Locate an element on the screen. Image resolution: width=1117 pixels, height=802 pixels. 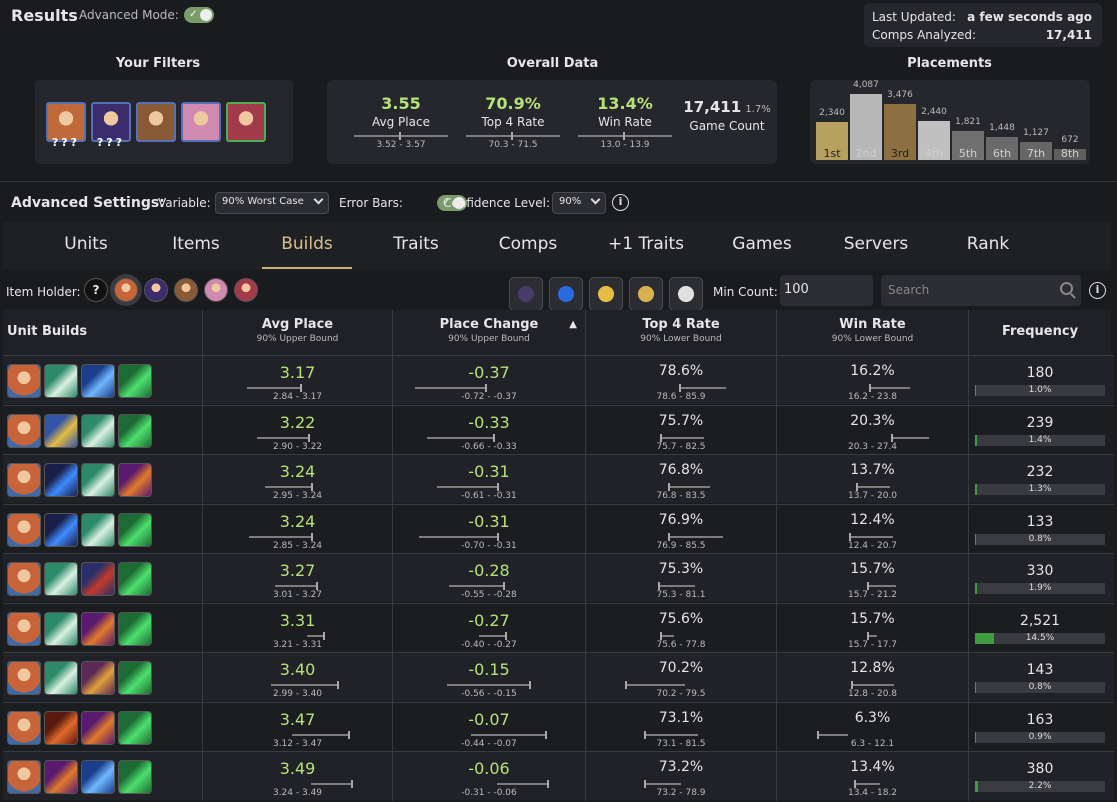
frequency-bar-track: 0.9% is located at coordinates (1040, 737).